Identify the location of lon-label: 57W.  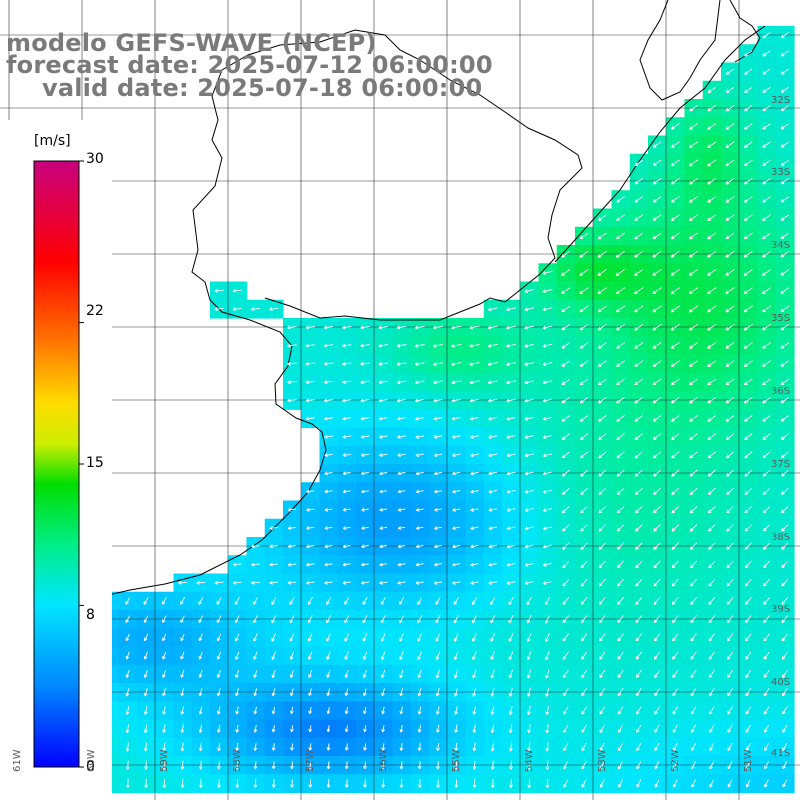
(310, 760).